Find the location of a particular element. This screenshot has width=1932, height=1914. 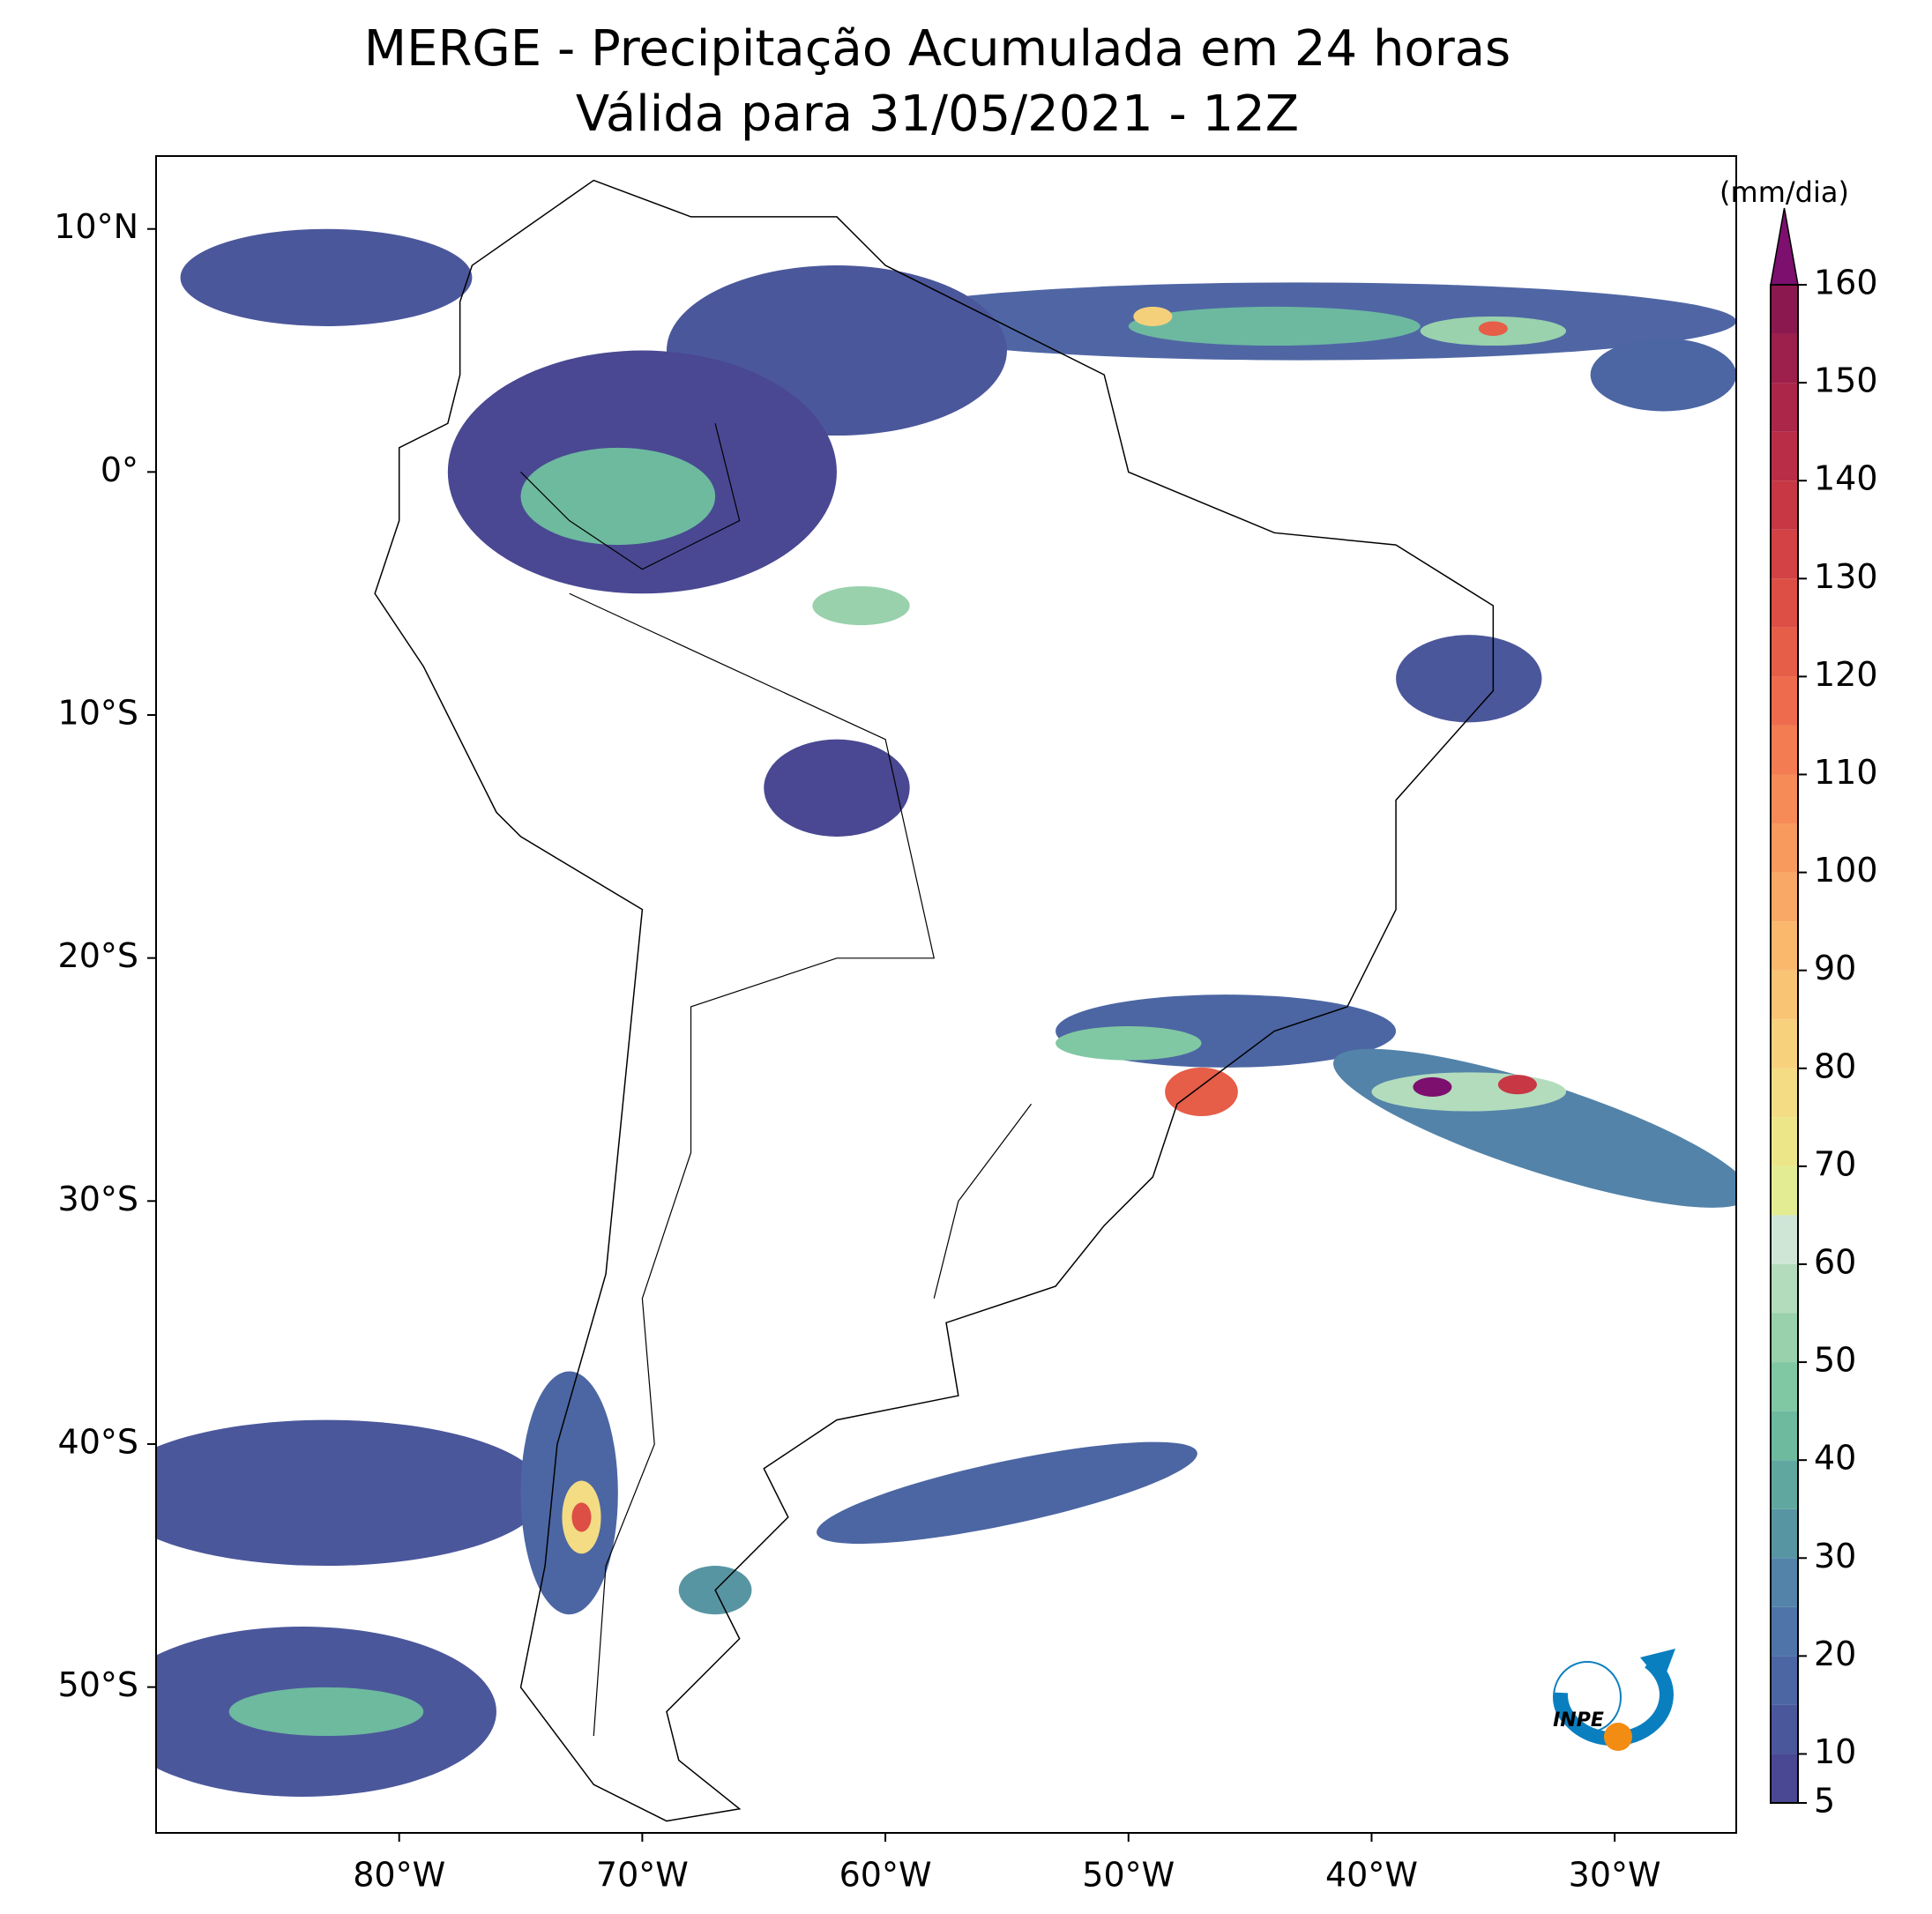

y-tick-label: 50°S is located at coordinates (98, 1684).